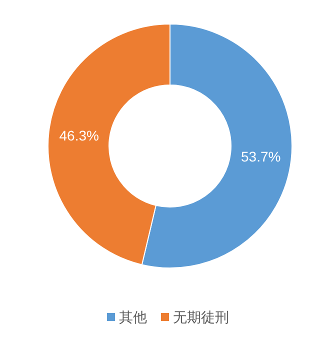  What do you see at coordinates (201, 317) in the screenshot?
I see `legend-label: 无期徒刑` at bounding box center [201, 317].